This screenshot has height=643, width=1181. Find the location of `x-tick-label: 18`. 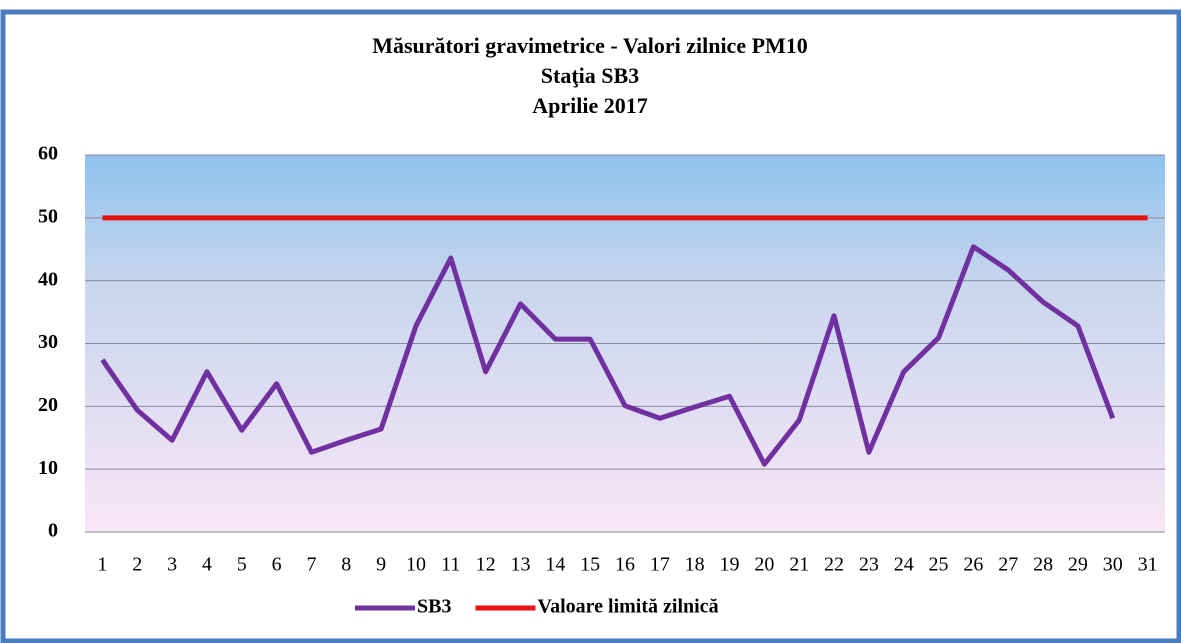

x-tick-label: 18 is located at coordinates (695, 565).